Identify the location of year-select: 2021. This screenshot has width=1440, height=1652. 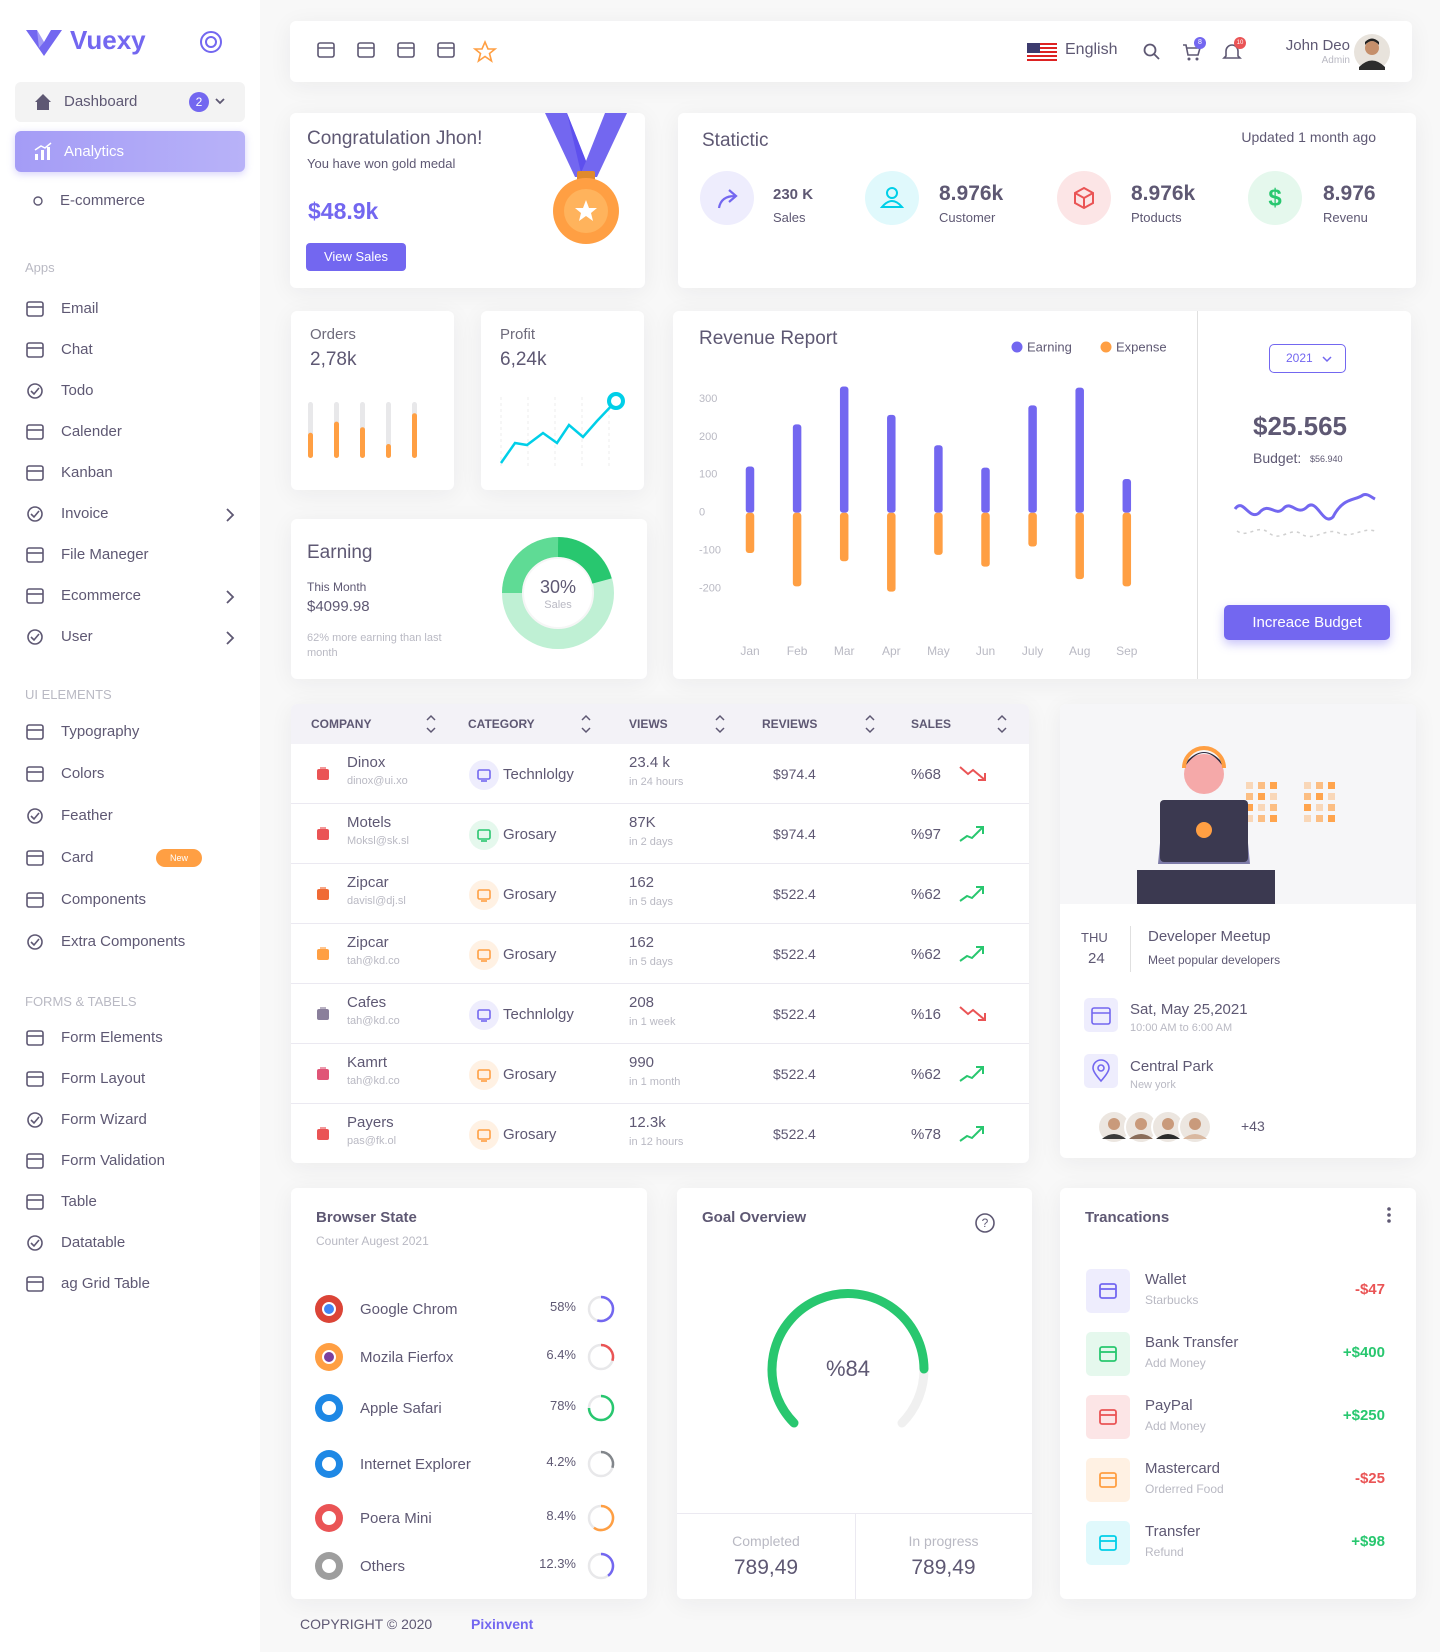
(1307, 358).